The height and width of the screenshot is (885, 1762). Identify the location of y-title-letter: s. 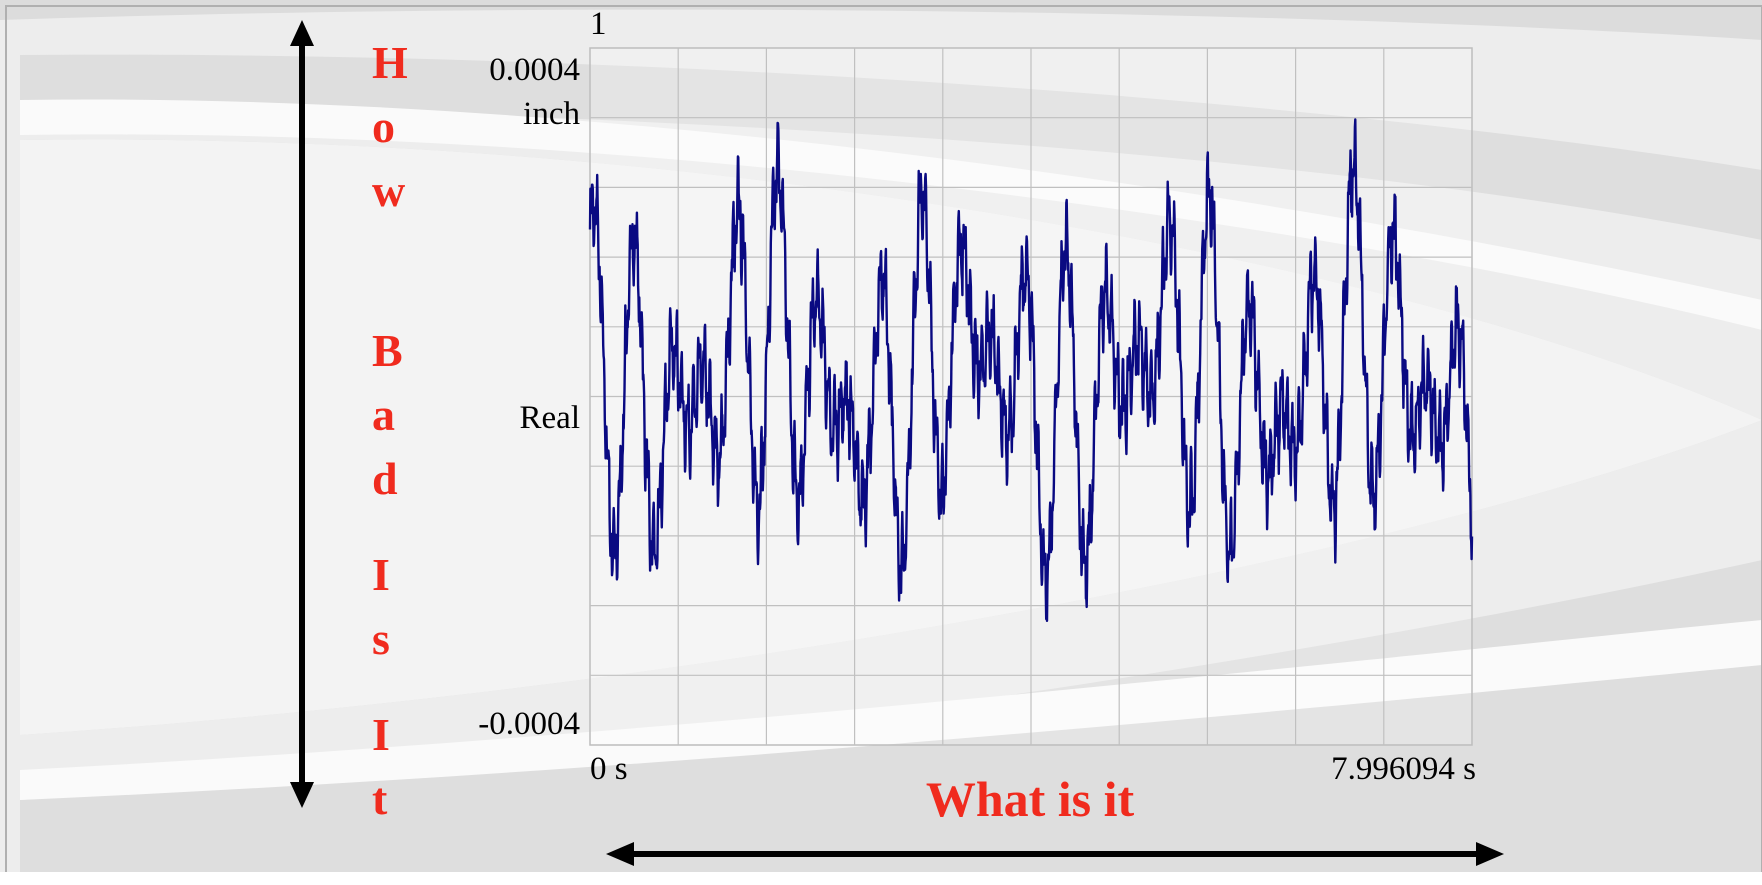
(381, 638).